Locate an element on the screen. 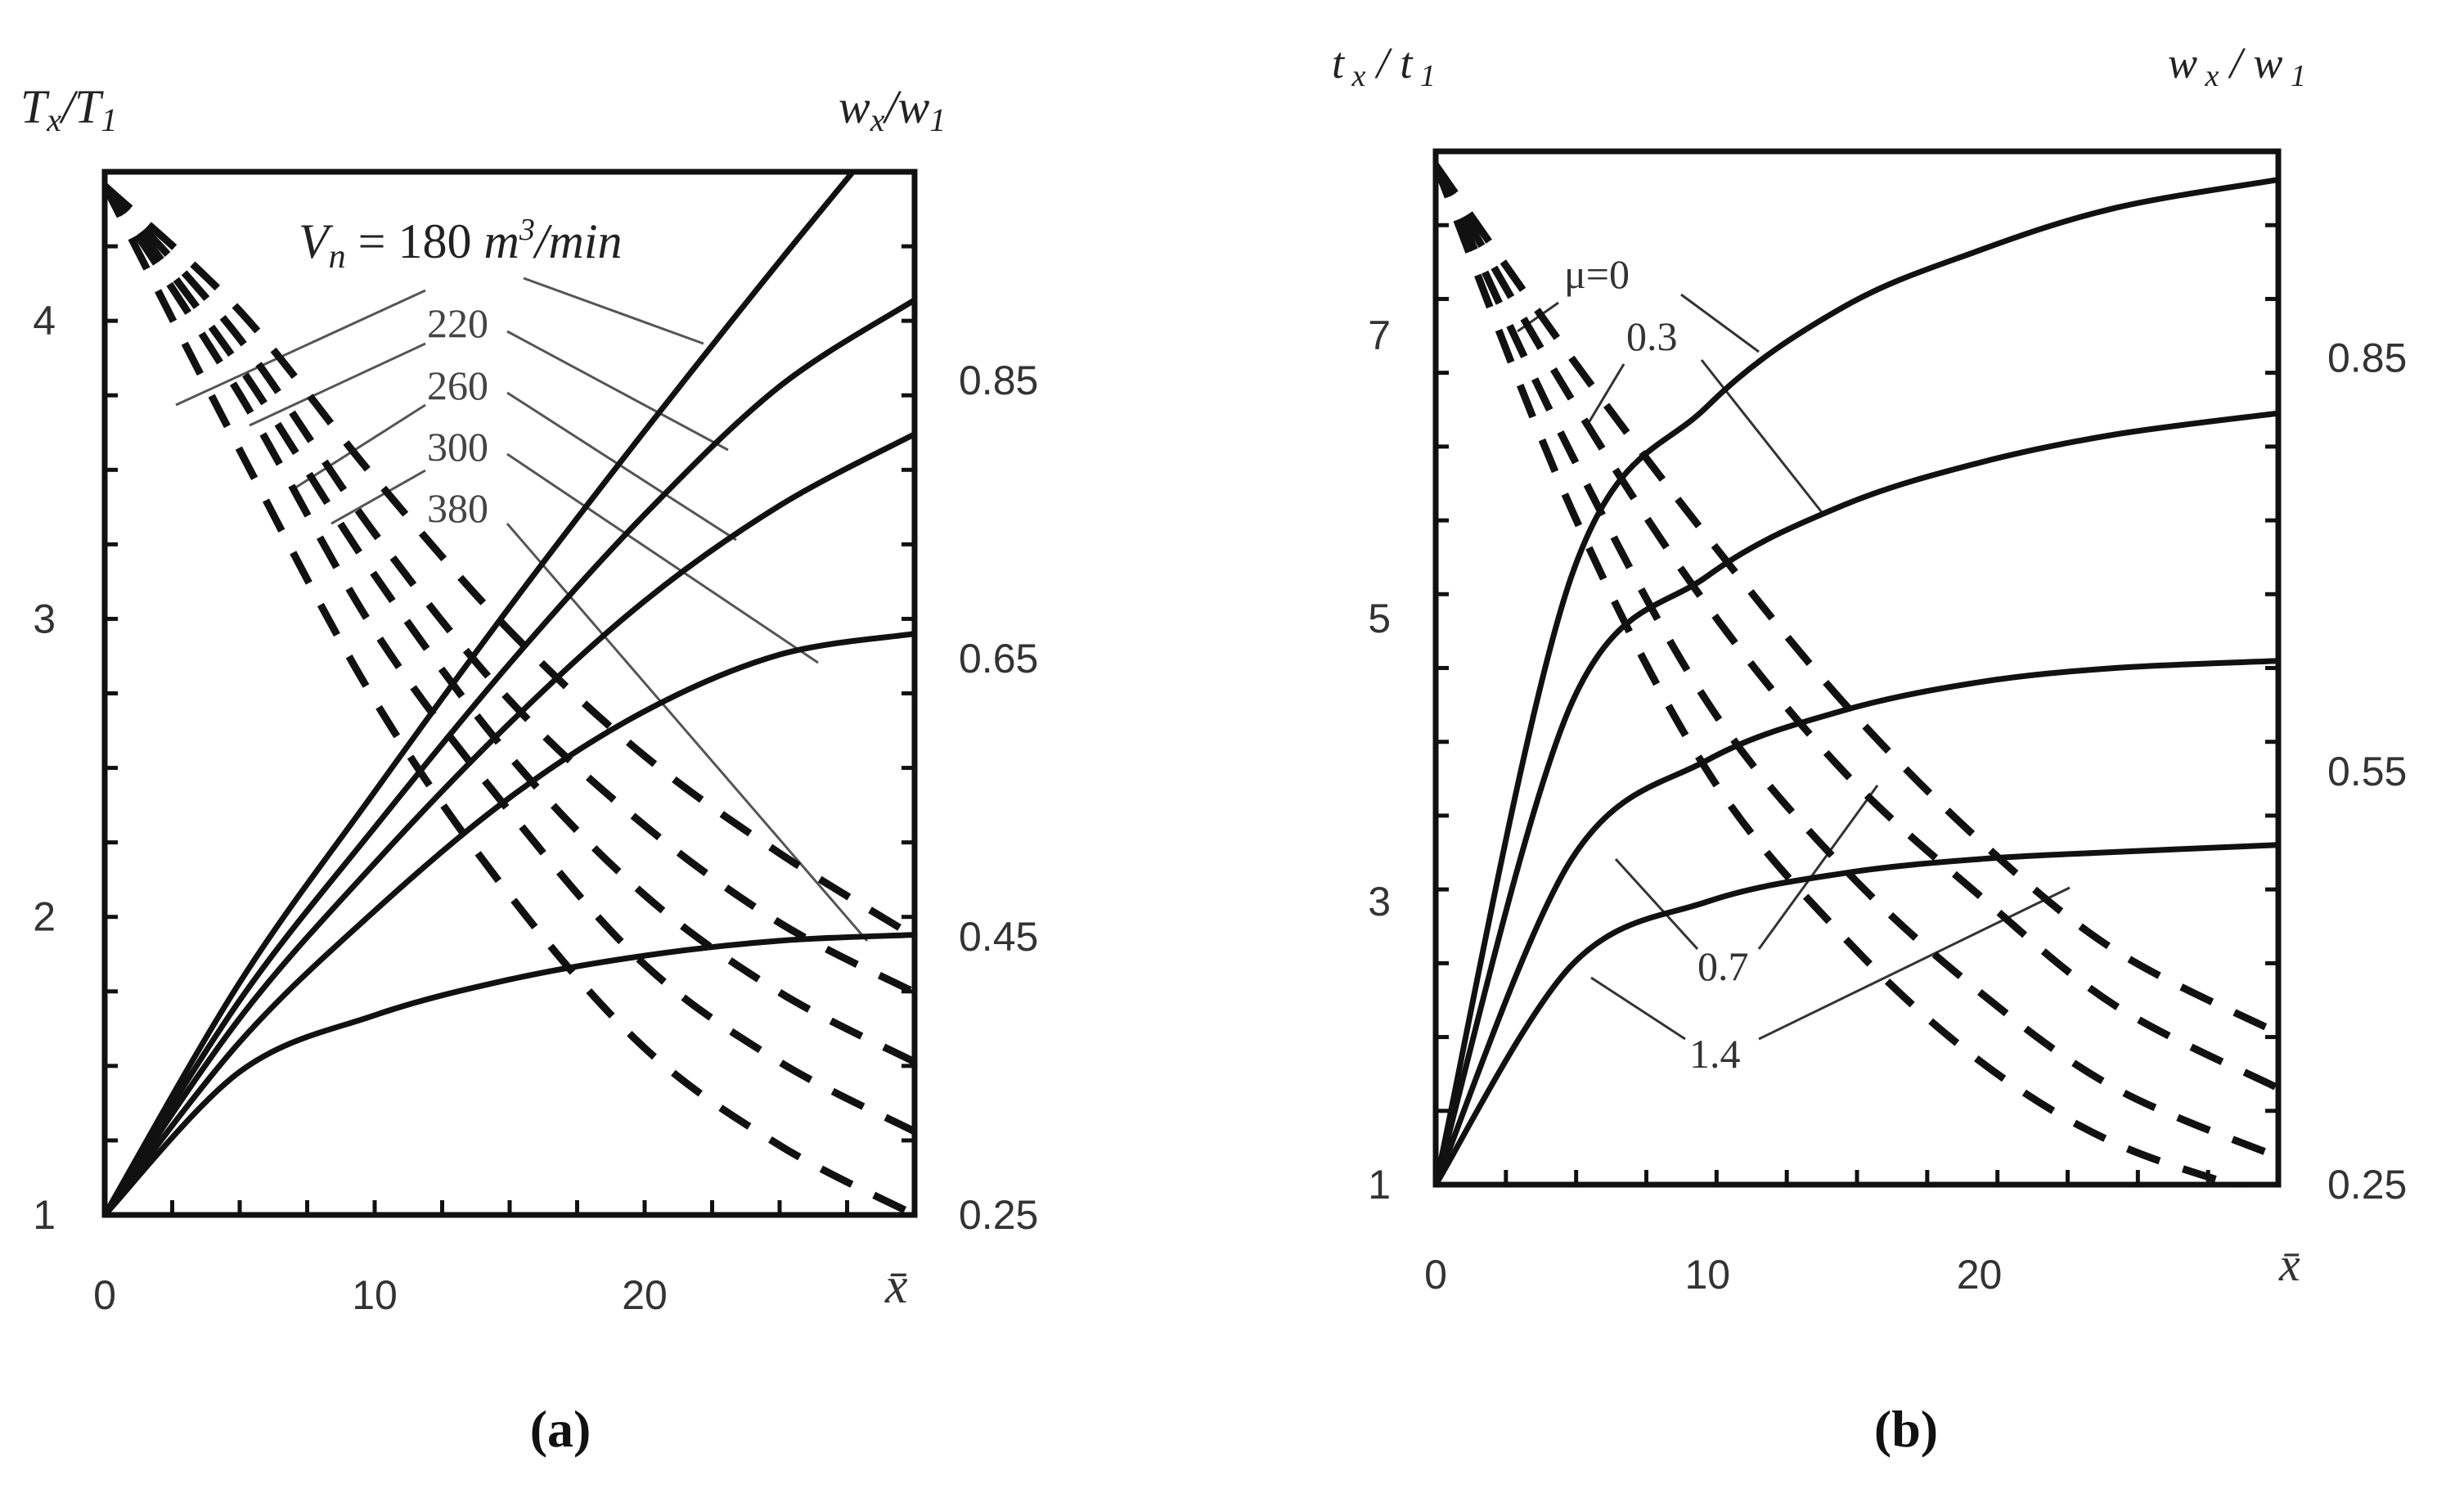 The height and width of the screenshot is (1489, 2464). panel-a-x-label: x̄ is located at coordinates (896, 1286).